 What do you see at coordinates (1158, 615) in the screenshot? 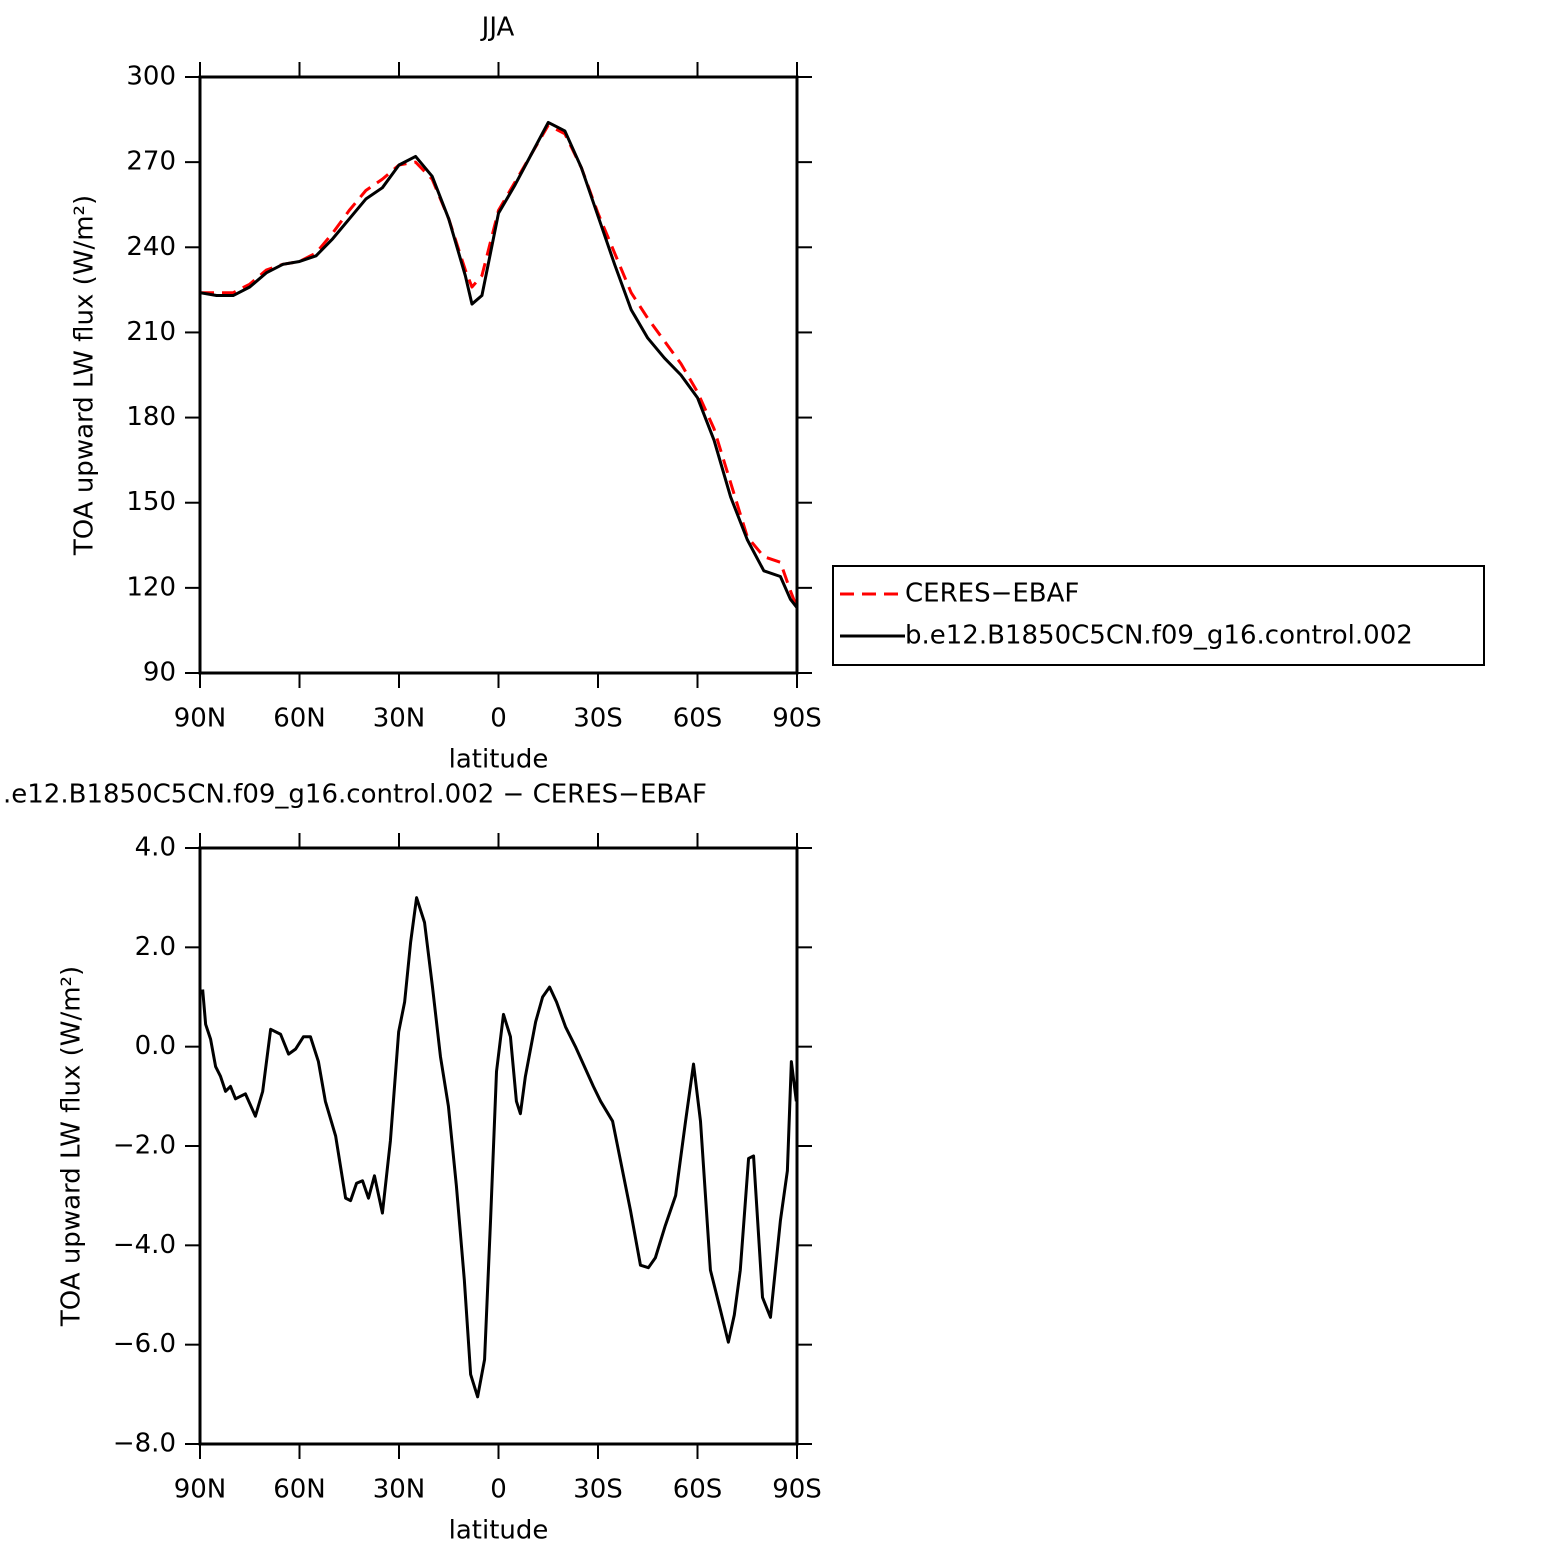
I see `legend-box` at bounding box center [1158, 615].